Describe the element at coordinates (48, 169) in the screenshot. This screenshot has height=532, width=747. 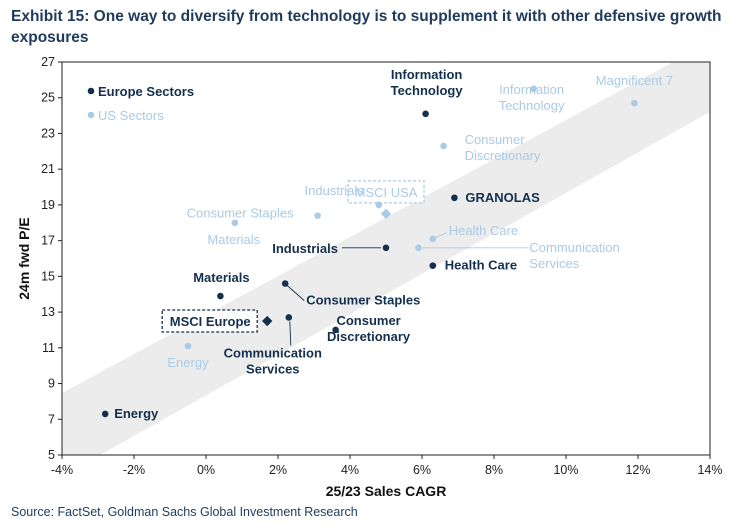
I see `y-tick-label: 21` at that location.